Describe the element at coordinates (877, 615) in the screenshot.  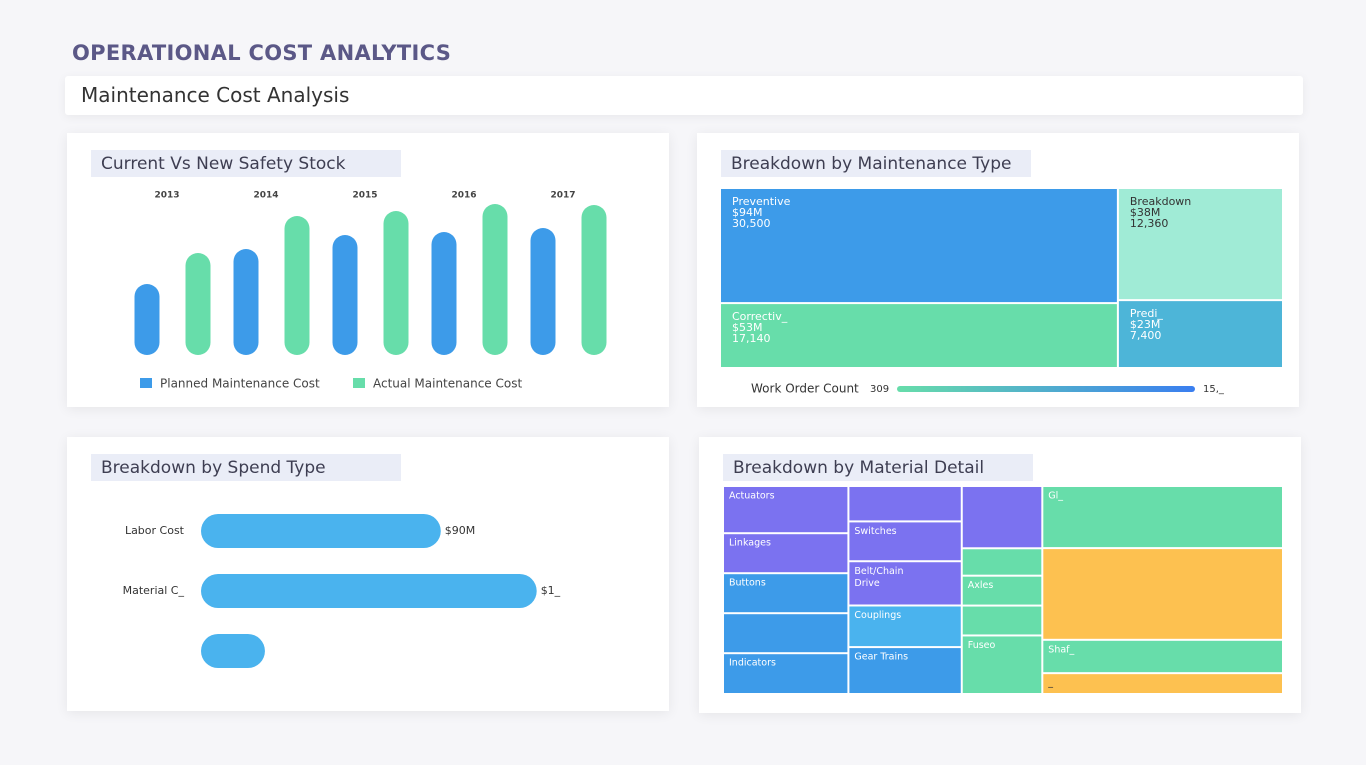
I see `tile-label: Couplings` at that location.